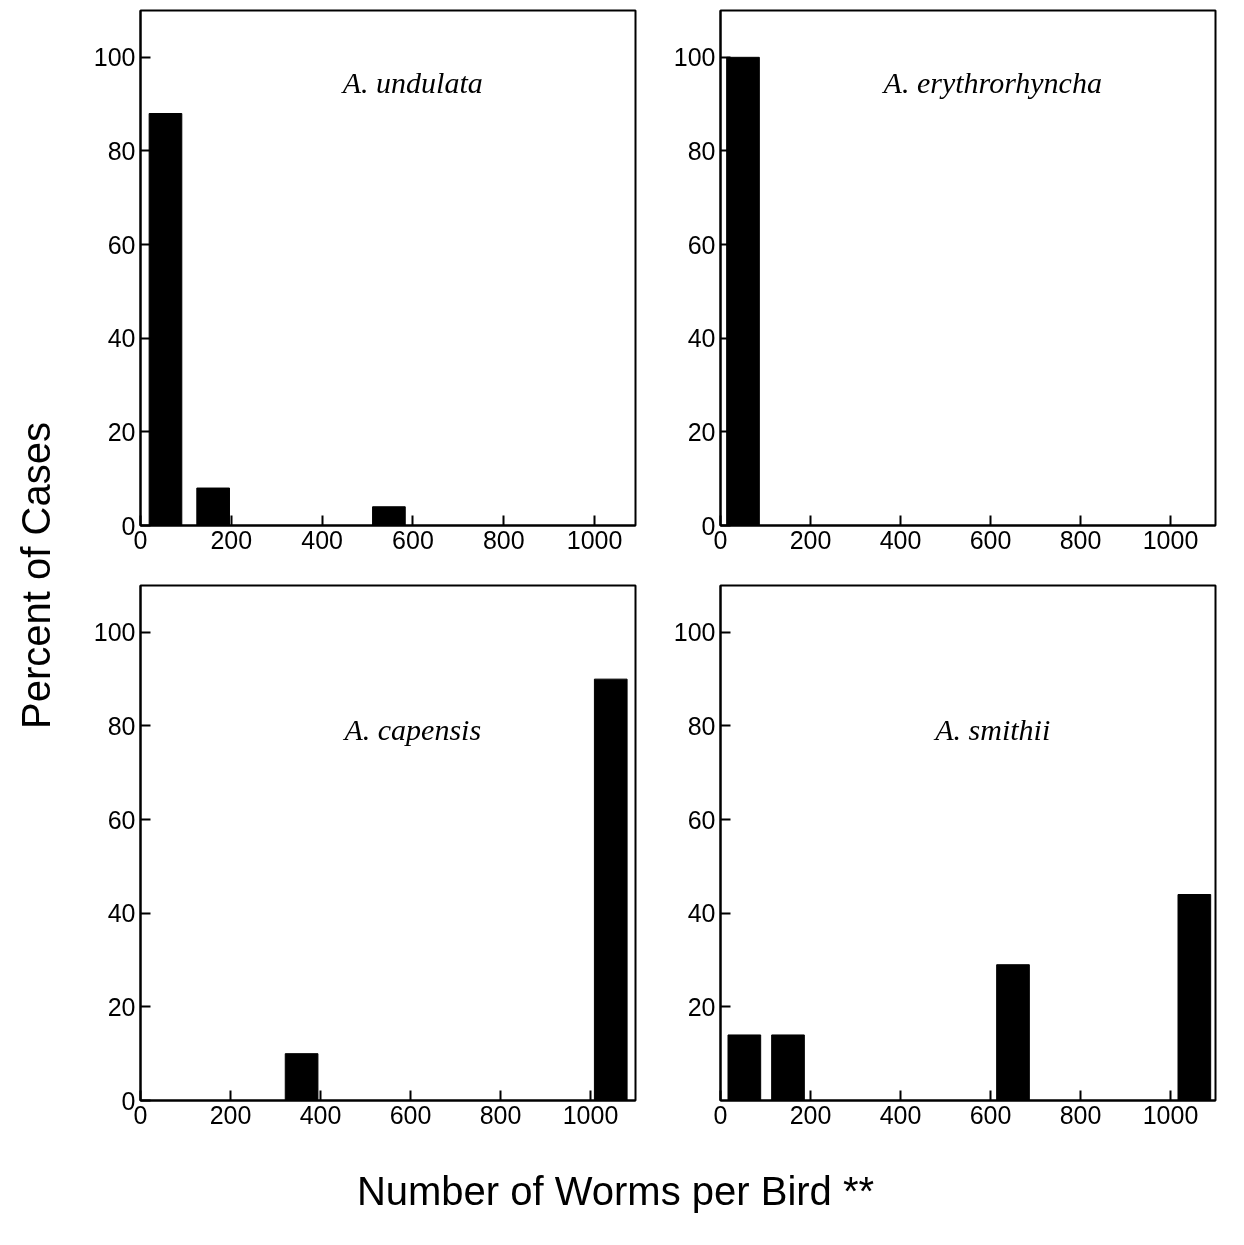 The width and height of the screenshot is (1244, 1245). Describe the element at coordinates (412, 730) in the screenshot. I see `text: A. capensis` at that location.